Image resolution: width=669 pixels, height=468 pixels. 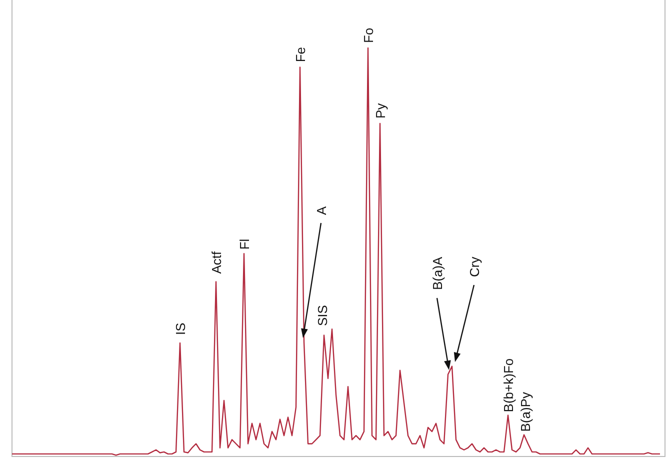 I want to click on annotation: Fo, so click(x=368, y=35).